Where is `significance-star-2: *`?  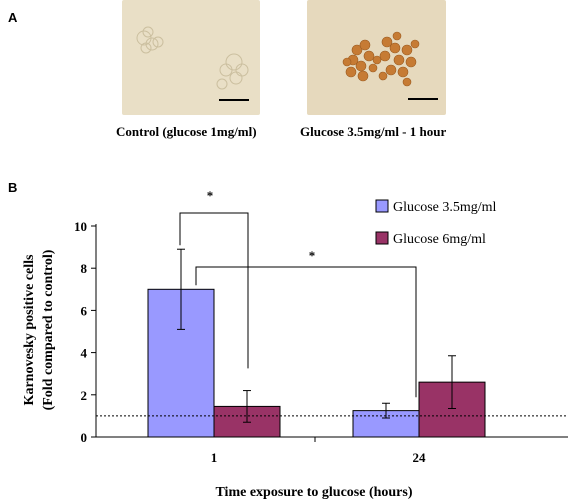 significance-star-2: * is located at coordinates (312, 255).